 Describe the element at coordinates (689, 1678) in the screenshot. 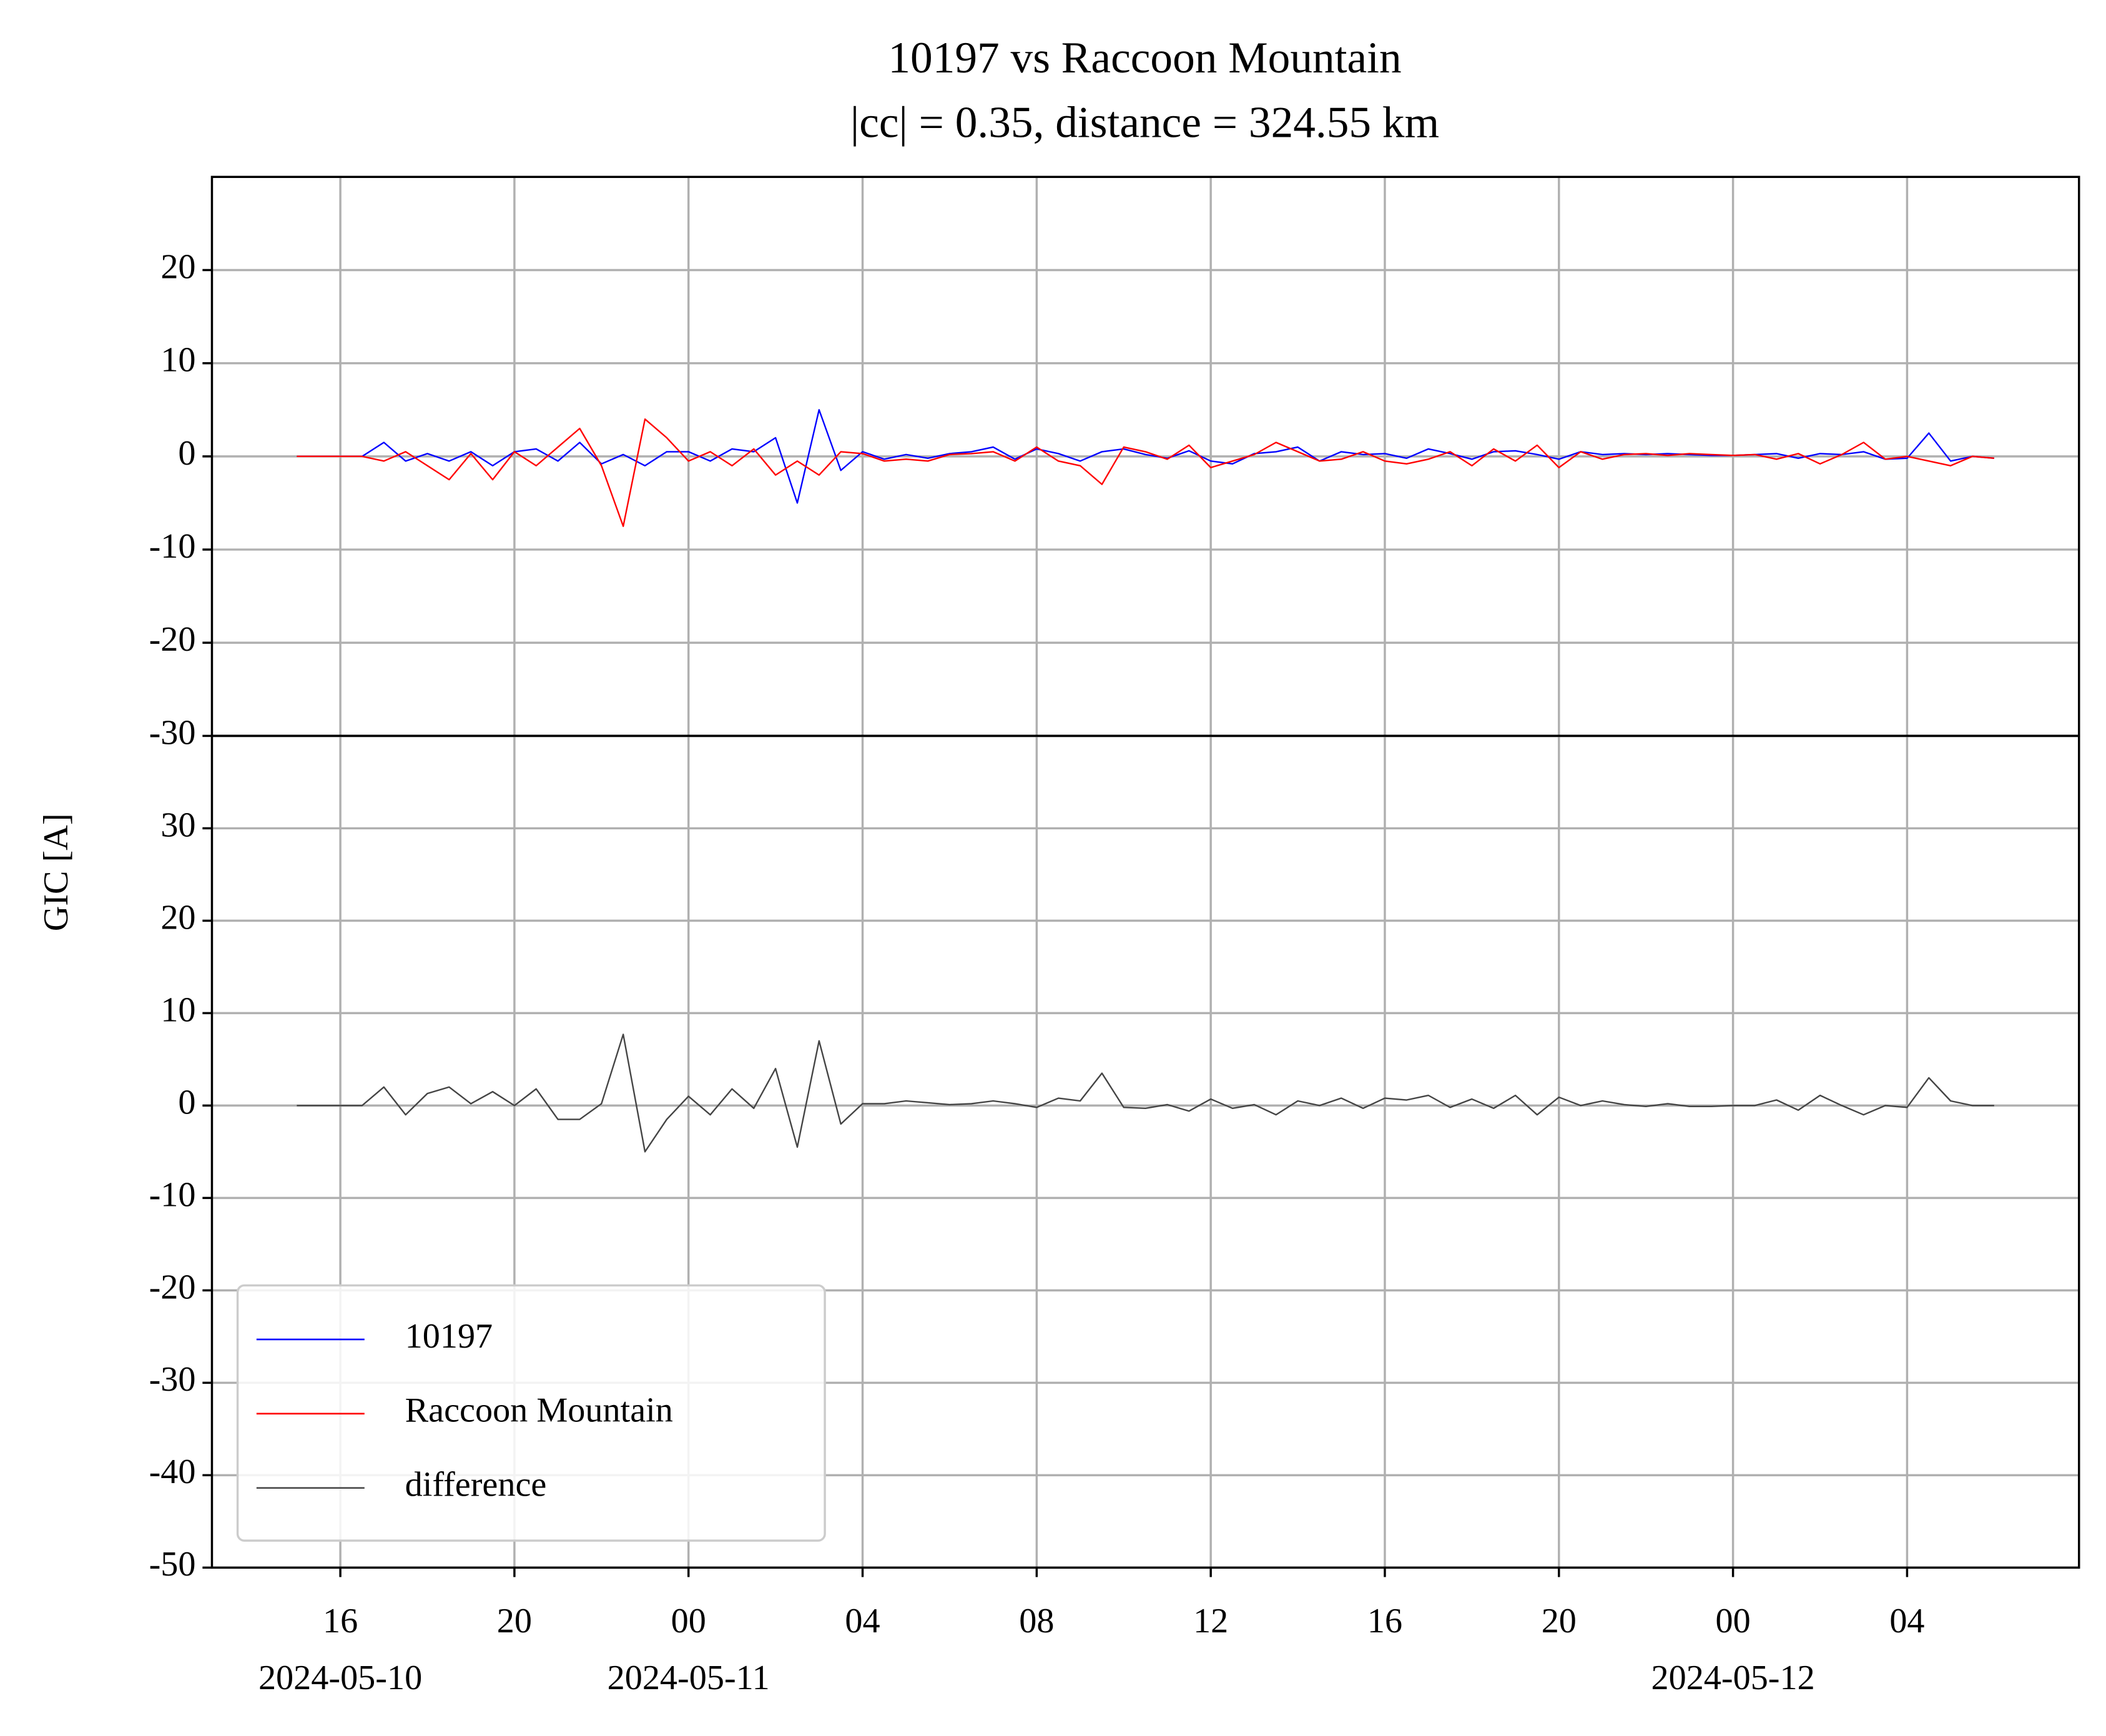

I see `x-date-label: 2024-05-11` at that location.